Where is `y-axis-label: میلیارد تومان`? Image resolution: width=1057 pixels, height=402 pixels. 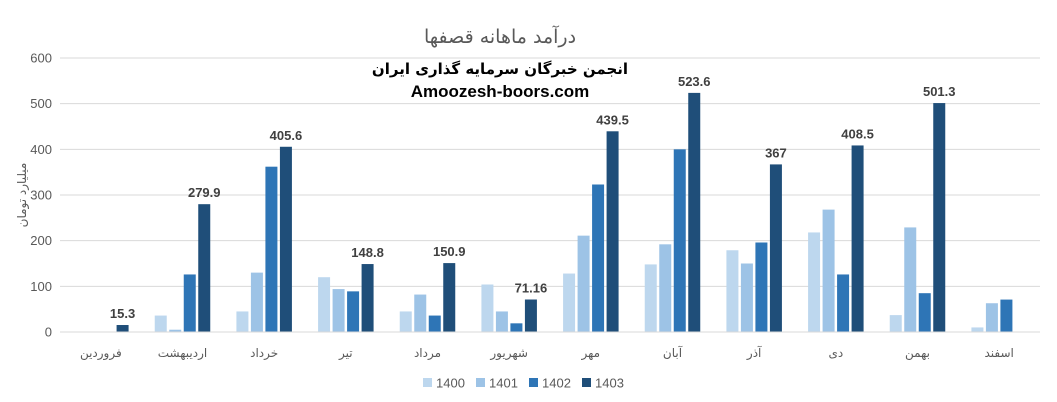 y-axis-label: میلیارد تومان is located at coordinates (22, 195).